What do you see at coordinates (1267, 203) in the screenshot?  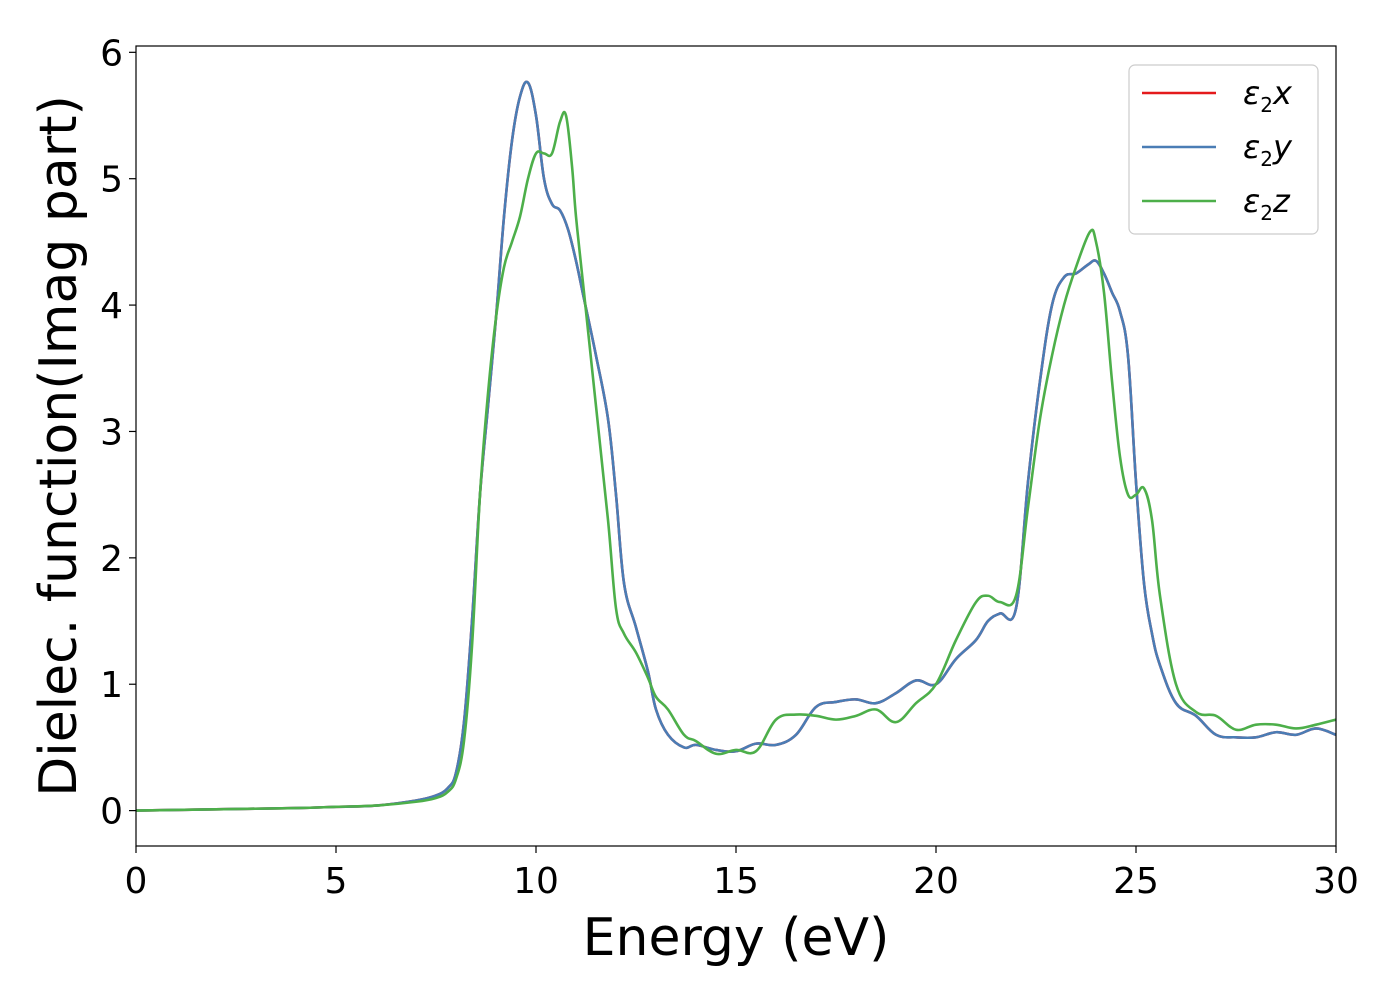 I see `legend-label-z: ε2z` at bounding box center [1267, 203].